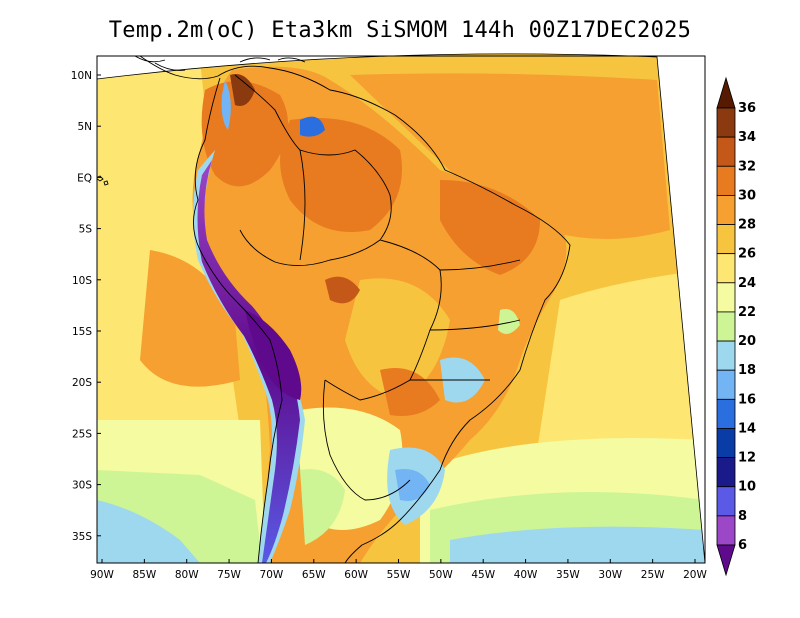 Image resolution: width=800 pixels, height=618 pixels. Describe the element at coordinates (526, 575) in the screenshot. I see `lon-tick-label: 40W` at that location.